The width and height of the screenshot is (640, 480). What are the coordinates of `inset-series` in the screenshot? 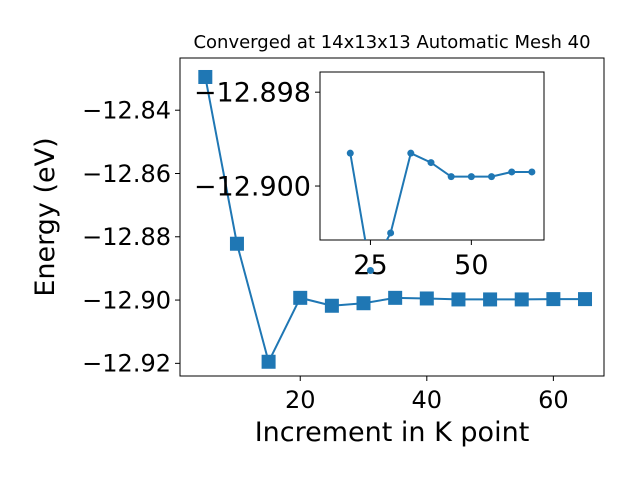 It's located at (441, 212).